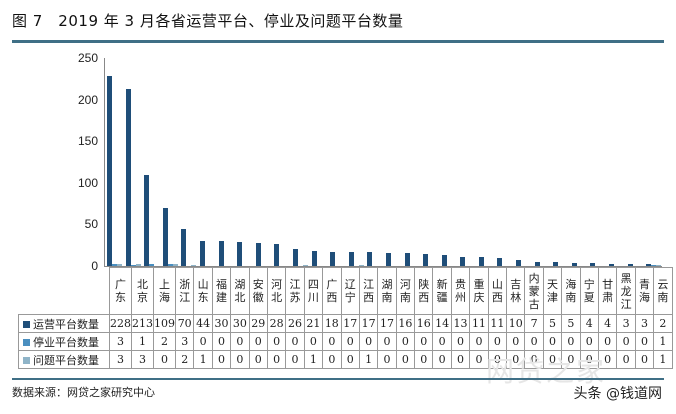  Describe the element at coordinates (258, 291) in the screenshot. I see `category-label: 安徽` at that location.